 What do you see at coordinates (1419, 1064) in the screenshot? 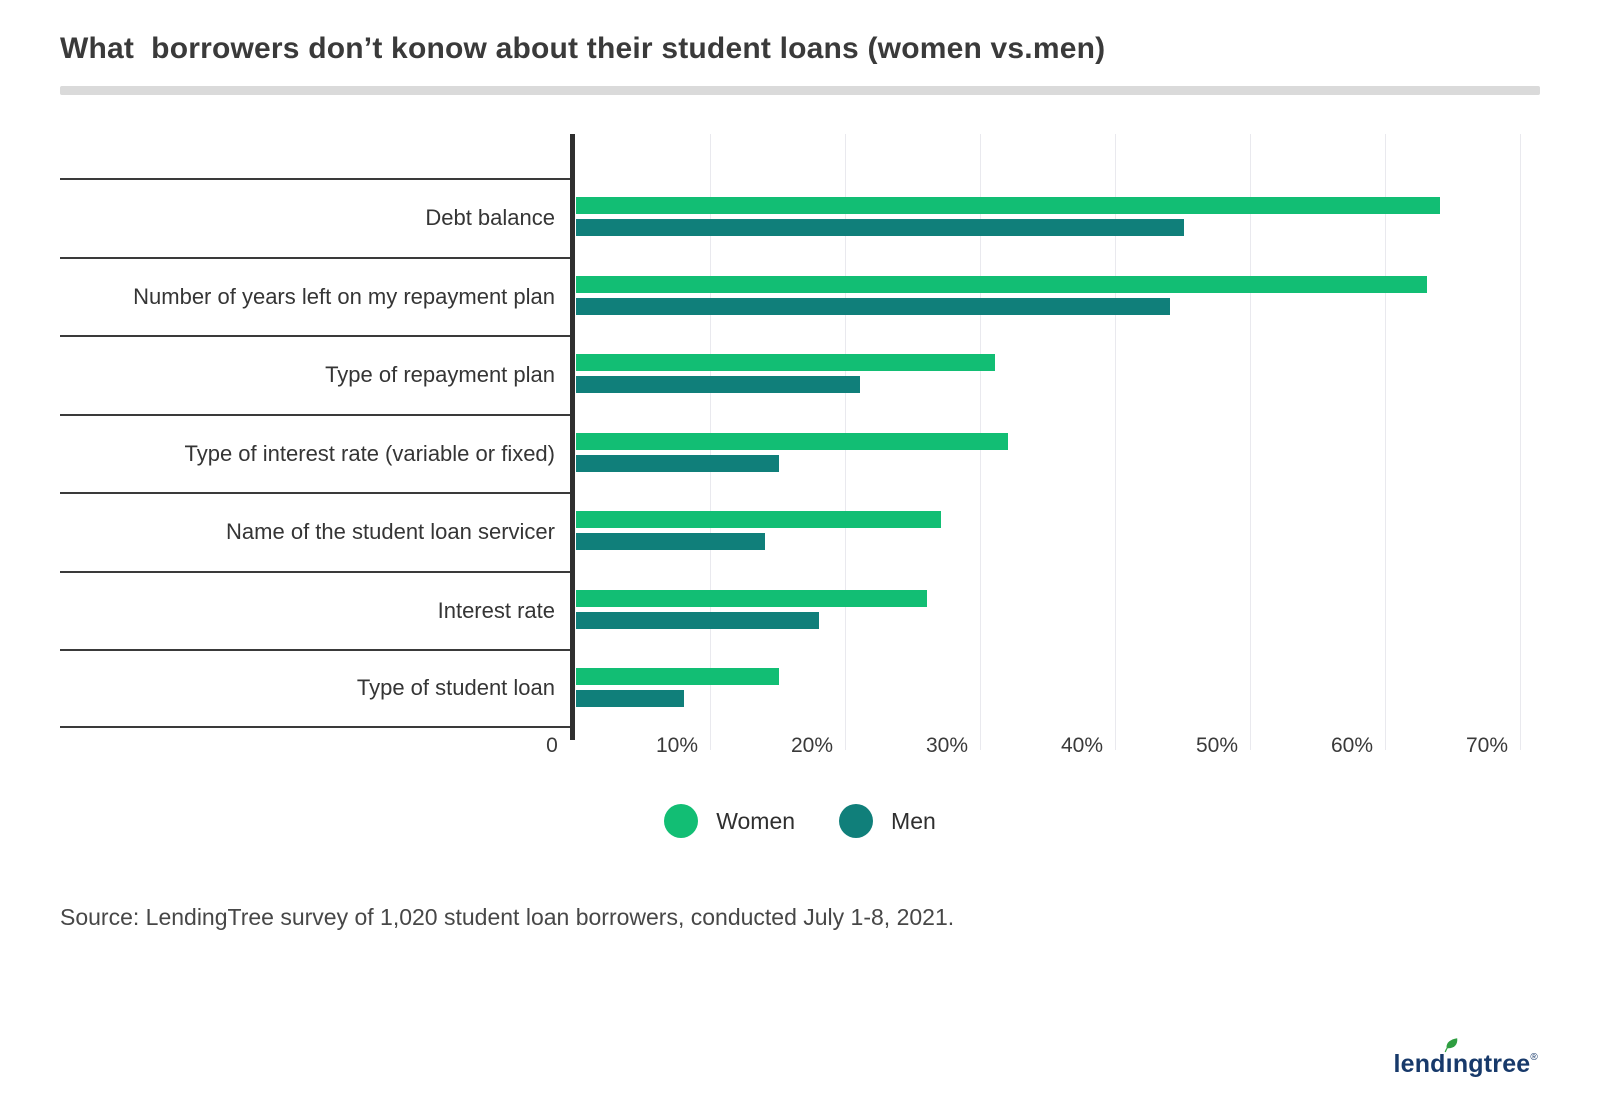
I see `logo-text-prefix: lend` at bounding box center [1419, 1064].